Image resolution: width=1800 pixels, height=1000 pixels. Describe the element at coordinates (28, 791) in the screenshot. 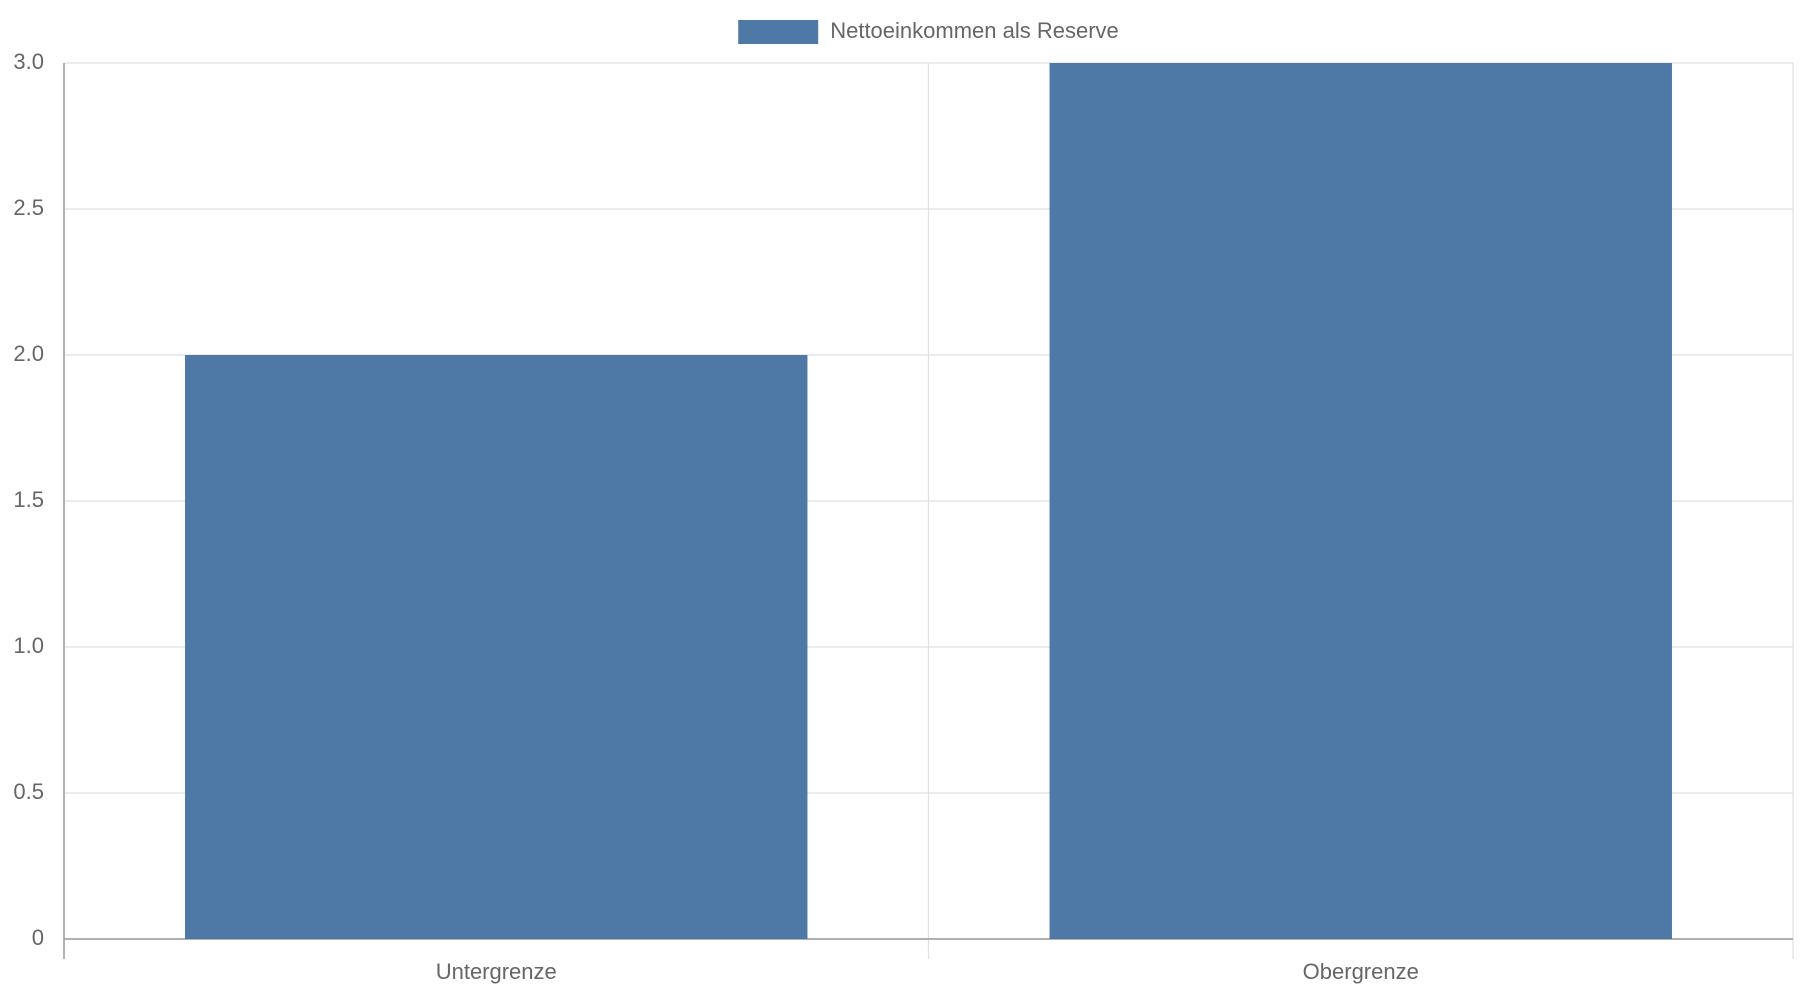

I see `y-tick-label: 0.5` at that location.